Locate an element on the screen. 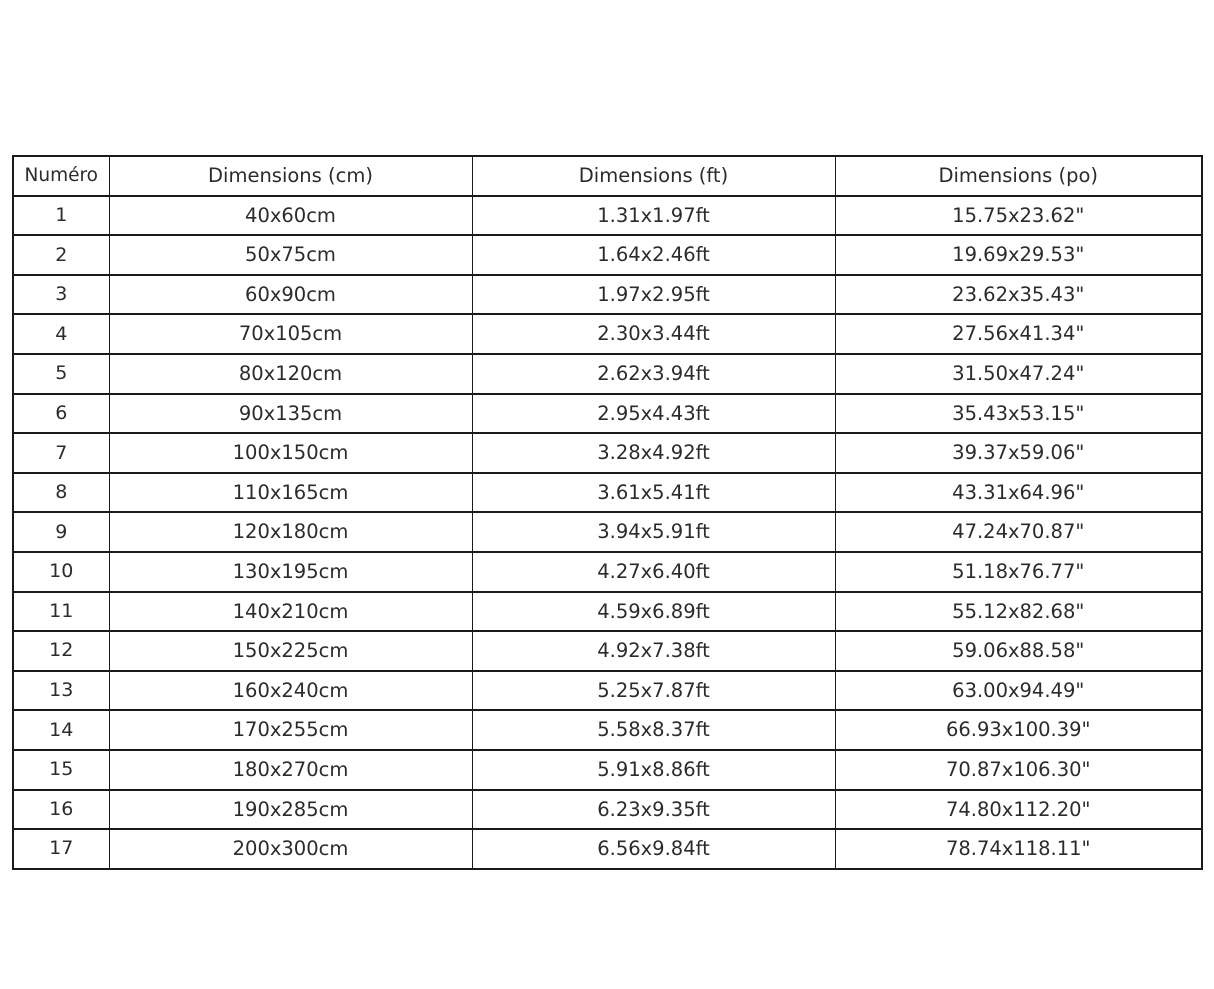 The image size is (1214, 989). table-row: 15 180x270cm 5.91x8.86ft 70.87x106.30" is located at coordinates (607, 769).